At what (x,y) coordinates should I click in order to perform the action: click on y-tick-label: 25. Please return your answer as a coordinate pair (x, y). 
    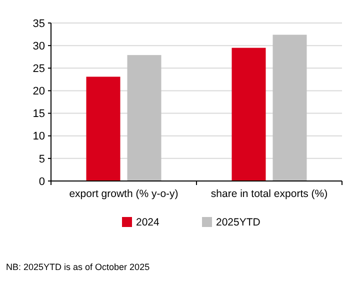
    Looking at the image, I should click on (38, 68).